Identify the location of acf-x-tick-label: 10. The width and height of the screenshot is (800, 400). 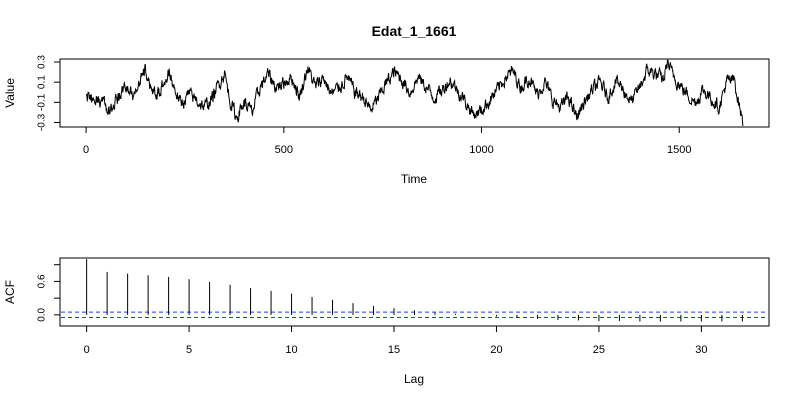
(291, 350).